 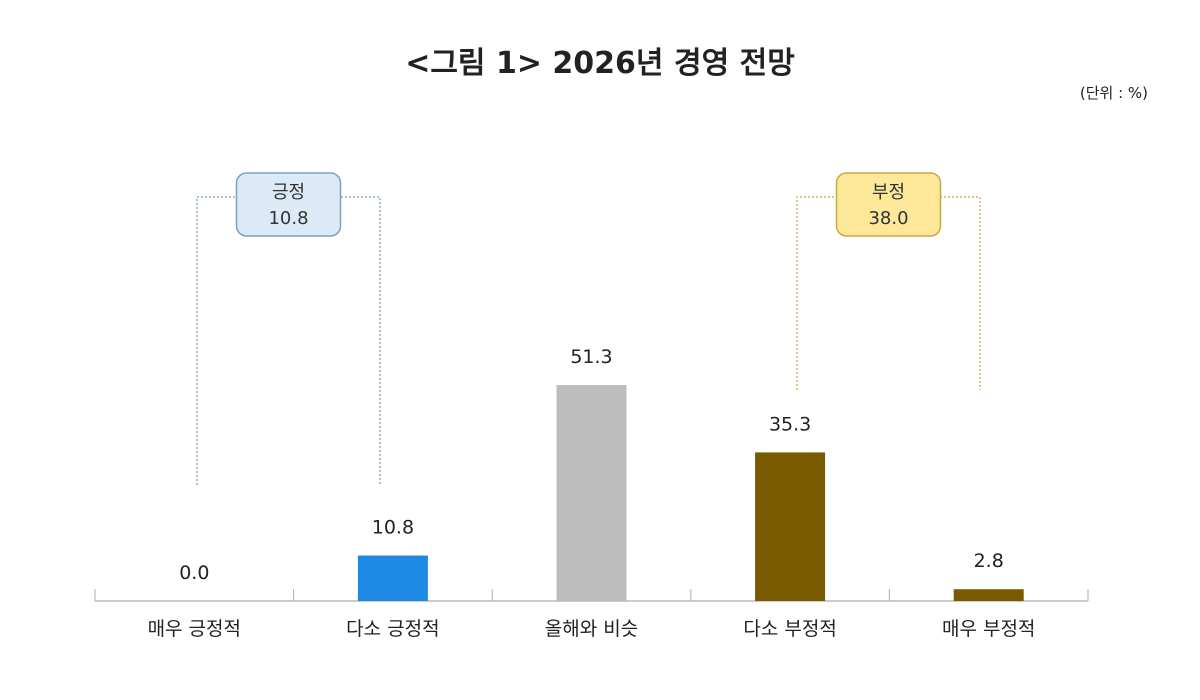 I want to click on group-value-2: 38.0, so click(x=888, y=218).